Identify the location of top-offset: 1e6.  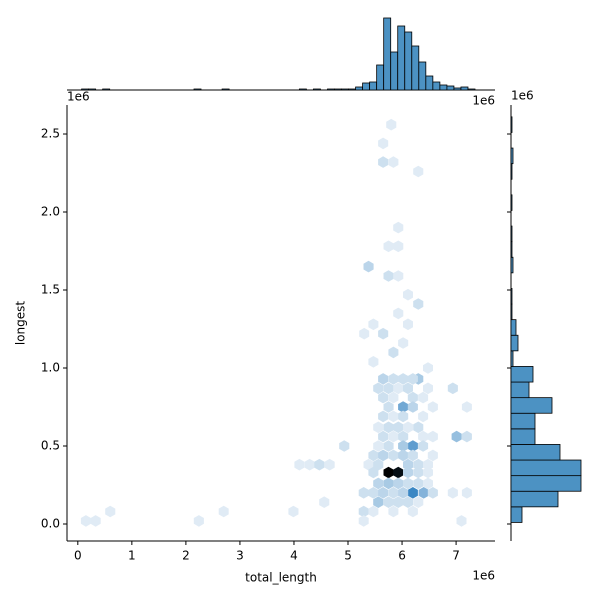
(483, 101).